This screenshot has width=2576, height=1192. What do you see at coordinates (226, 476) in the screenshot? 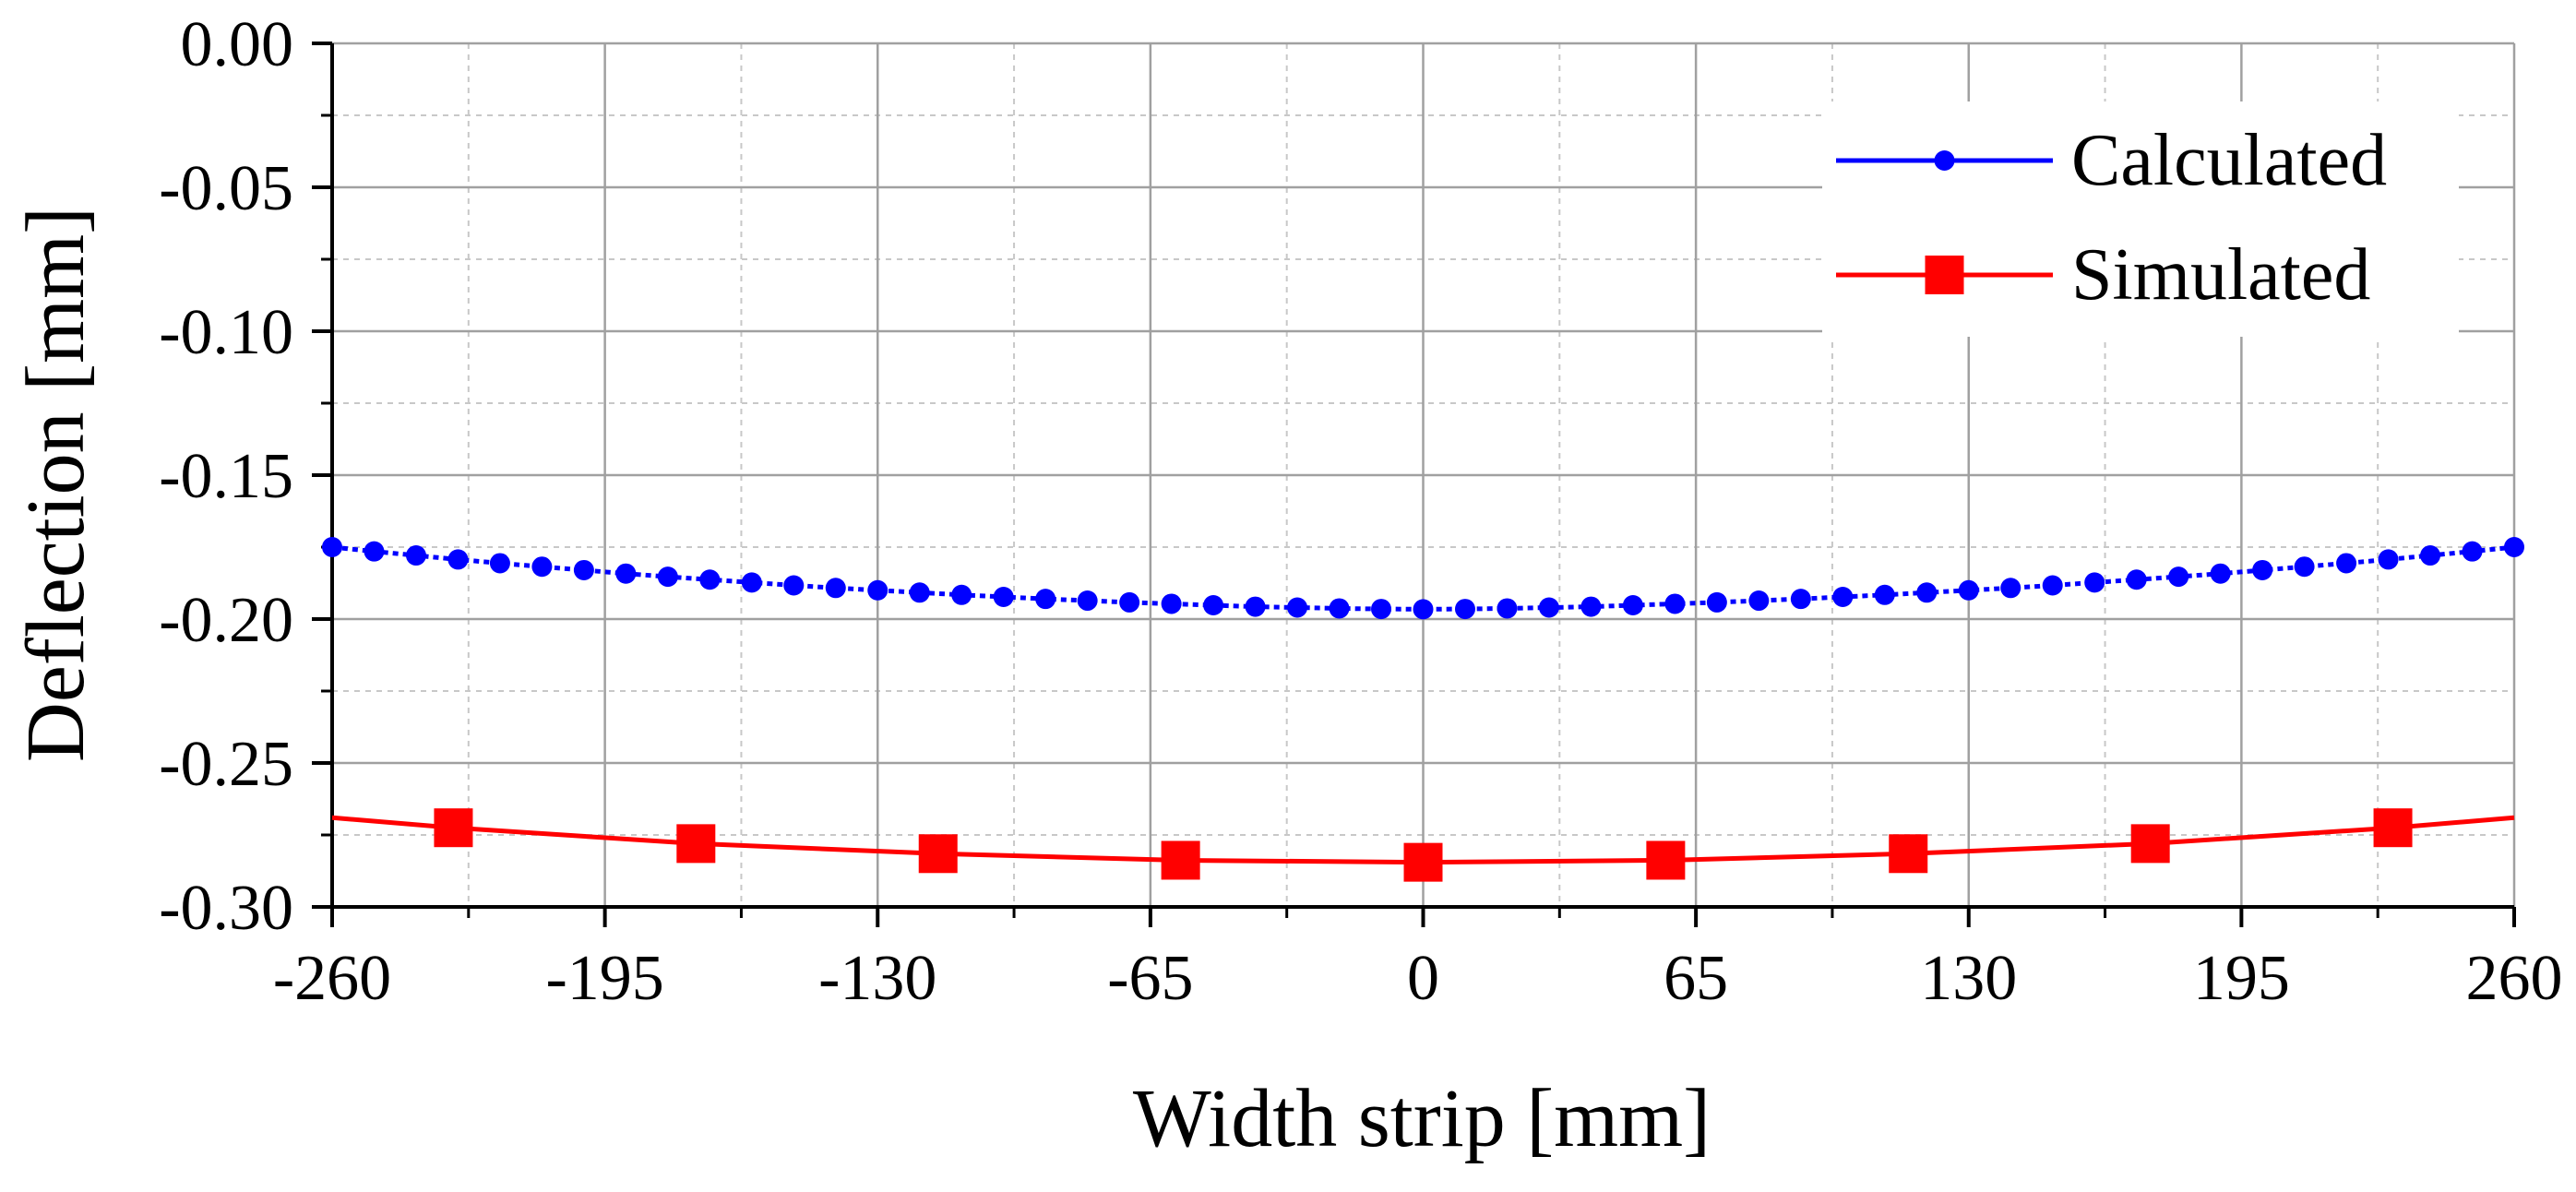
I see `y-tick-label: -0.15` at bounding box center [226, 476].